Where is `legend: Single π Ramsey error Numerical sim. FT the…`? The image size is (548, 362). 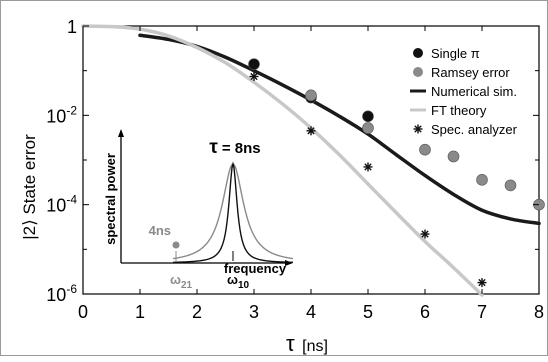
legend: Single π Ramsey error Numerical sim. FT the… is located at coordinates (464, 91).